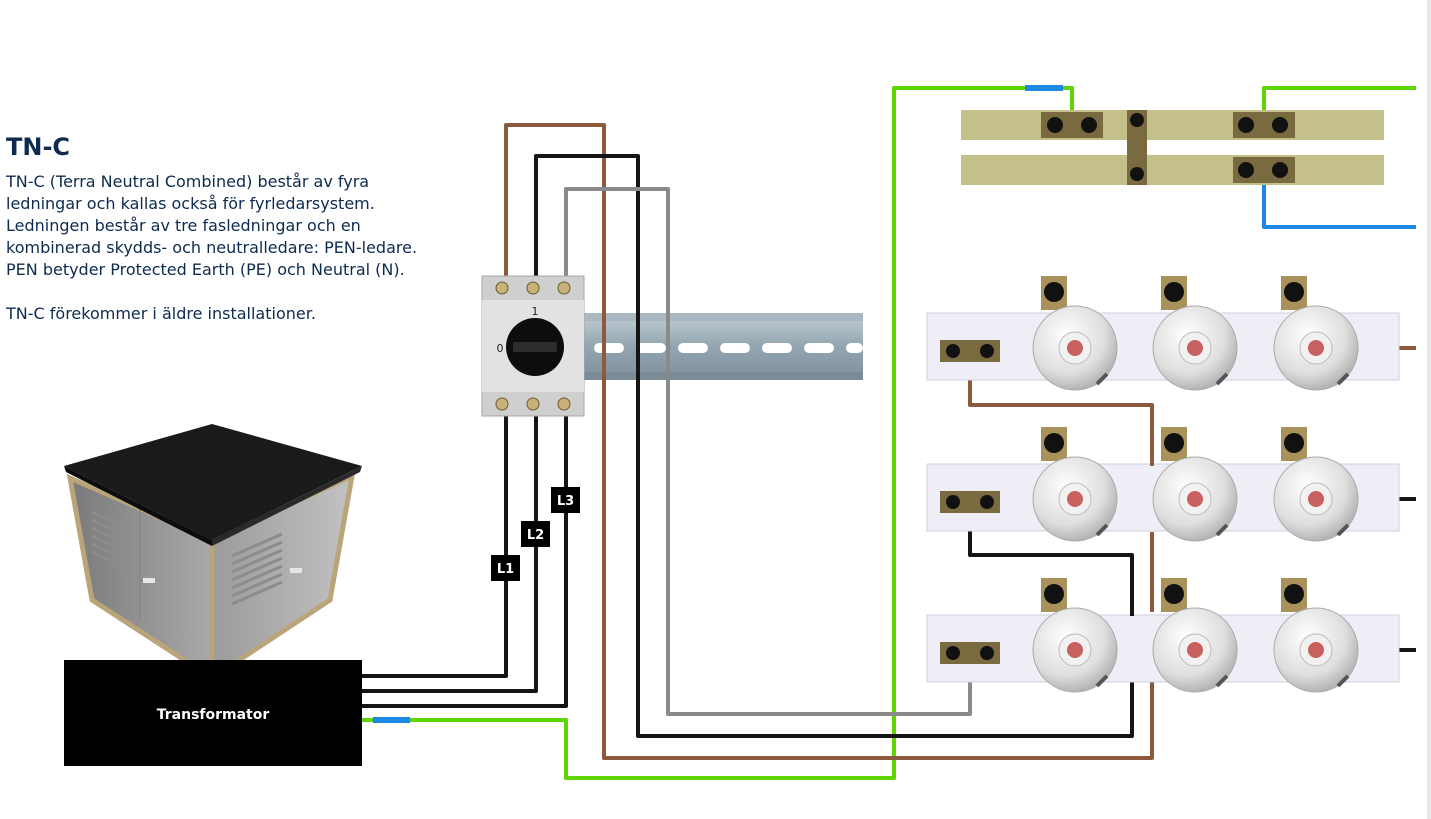 This screenshot has height=819, width=1431. I want to click on l2-input-wire, so click(450, 553).